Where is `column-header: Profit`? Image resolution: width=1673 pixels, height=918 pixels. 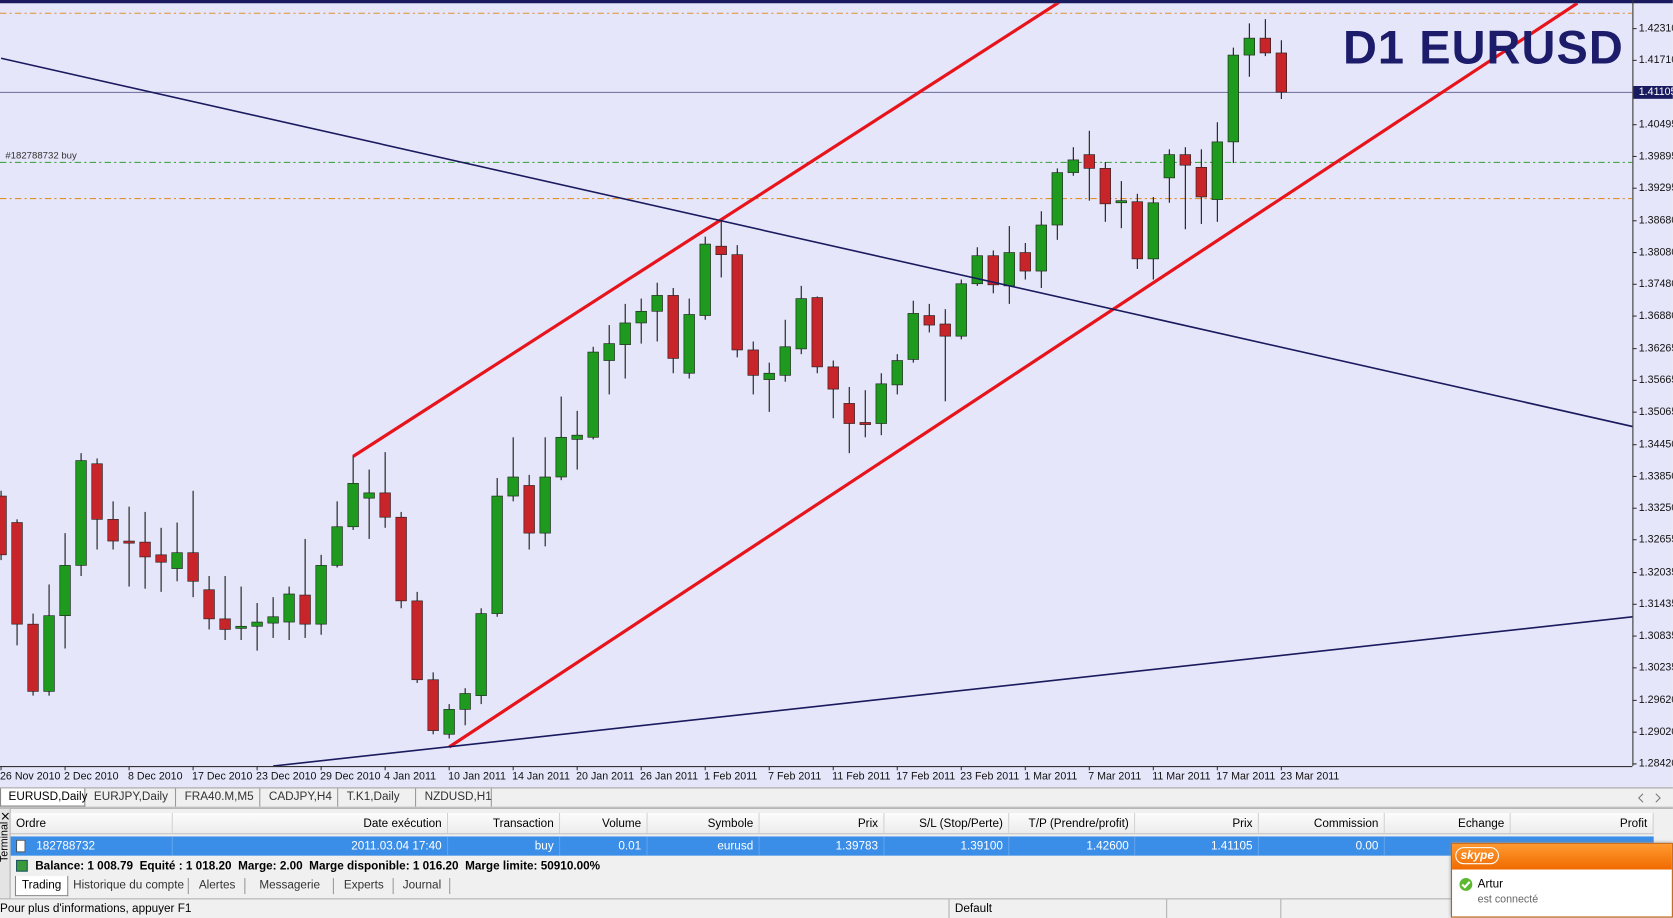
column-header: Profit is located at coordinates (1582, 823).